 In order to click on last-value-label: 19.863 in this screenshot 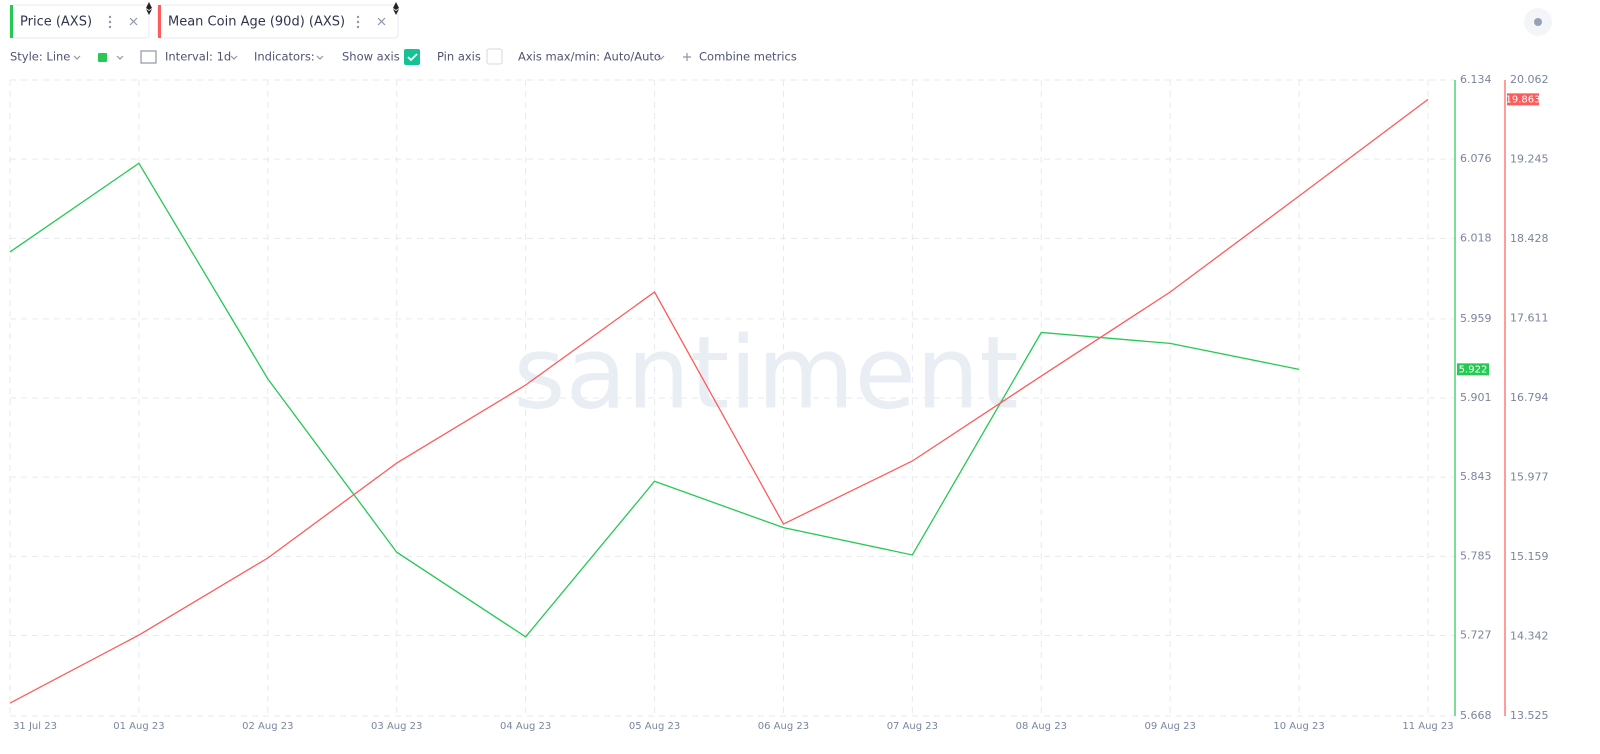, I will do `click(1523, 99)`.